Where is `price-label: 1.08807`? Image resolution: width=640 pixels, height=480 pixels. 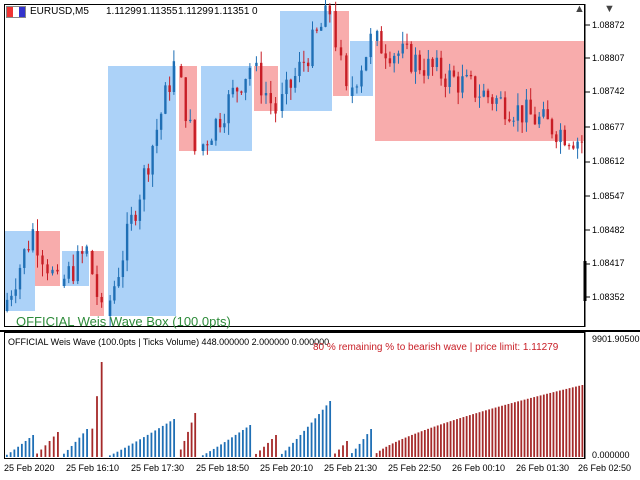
price-label: 1.08807 is located at coordinates (608, 58).